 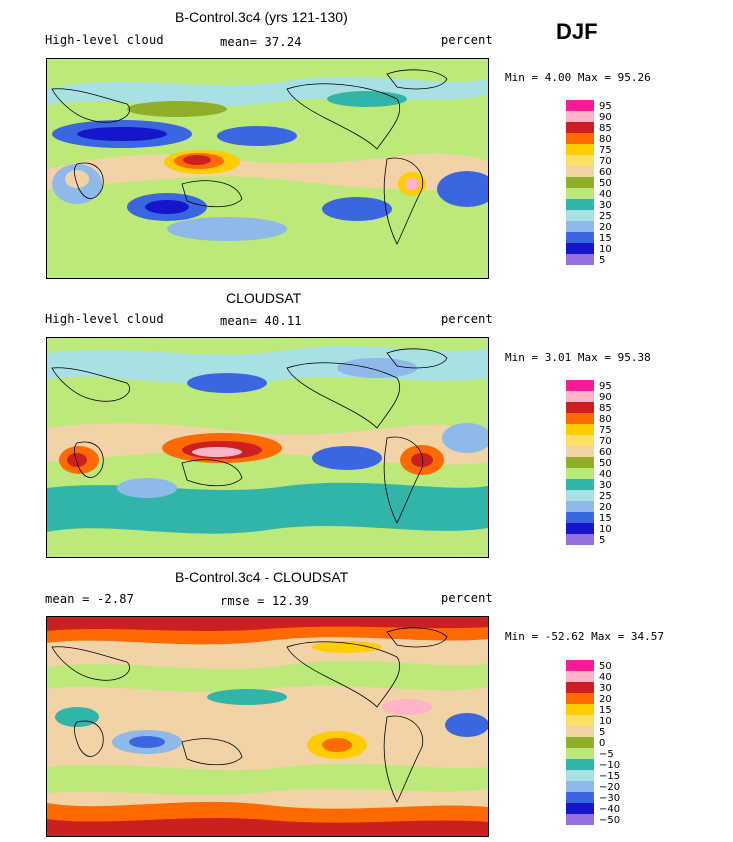 I want to click on legend-label: −50, so click(x=610, y=820).